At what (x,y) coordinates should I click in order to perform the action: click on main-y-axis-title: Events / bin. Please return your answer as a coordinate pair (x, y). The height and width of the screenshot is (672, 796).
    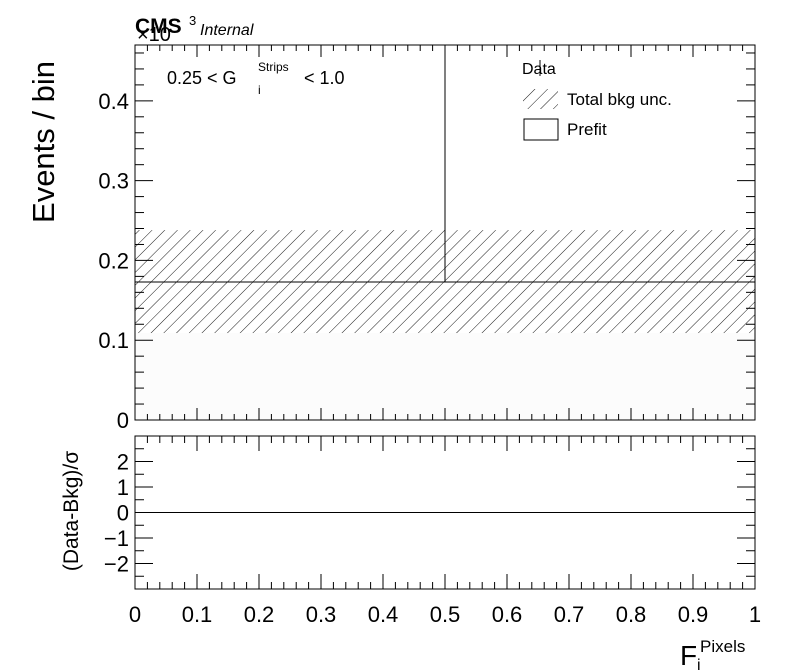
    Looking at the image, I should click on (43, 142).